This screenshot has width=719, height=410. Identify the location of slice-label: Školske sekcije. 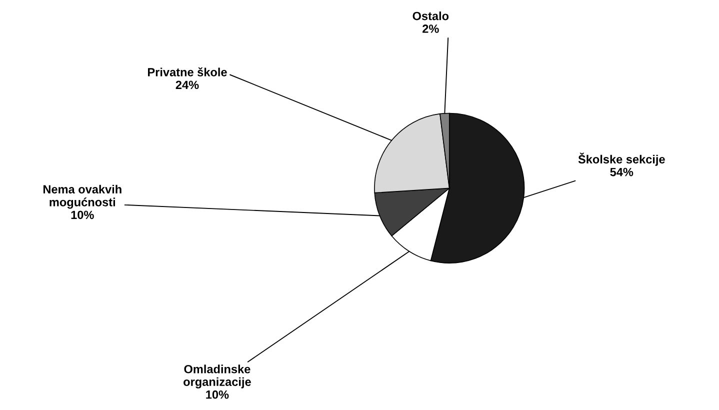
(621, 159).